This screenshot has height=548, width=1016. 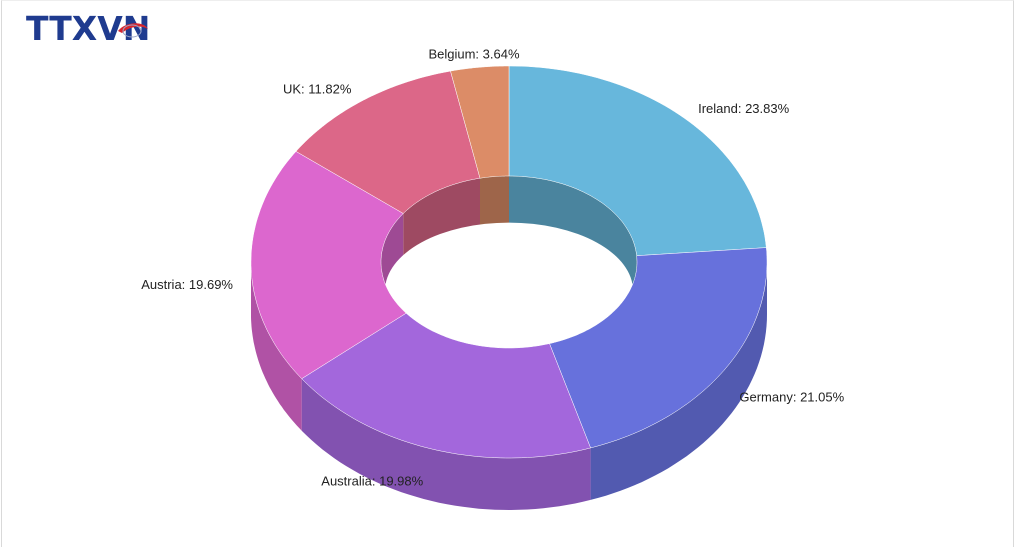 I want to click on inner-wall-ireland, so click(x=573, y=242).